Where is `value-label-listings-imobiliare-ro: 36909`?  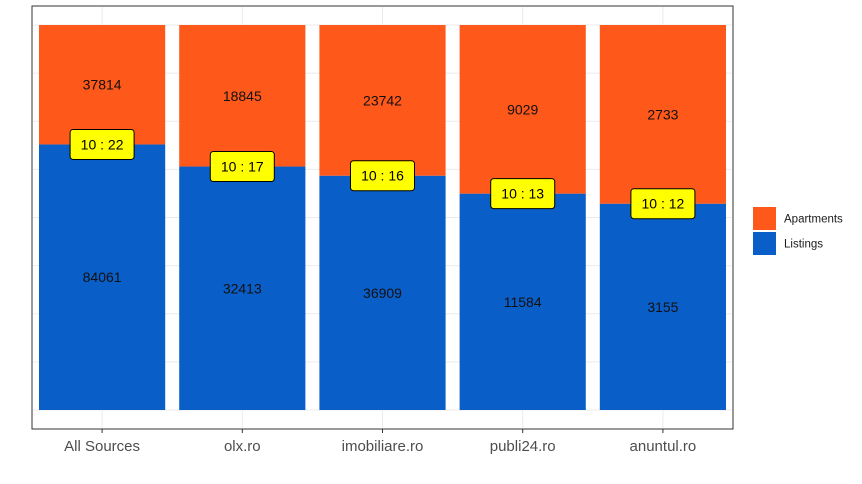
value-label-listings-imobiliare-ro: 36909 is located at coordinates (382, 293).